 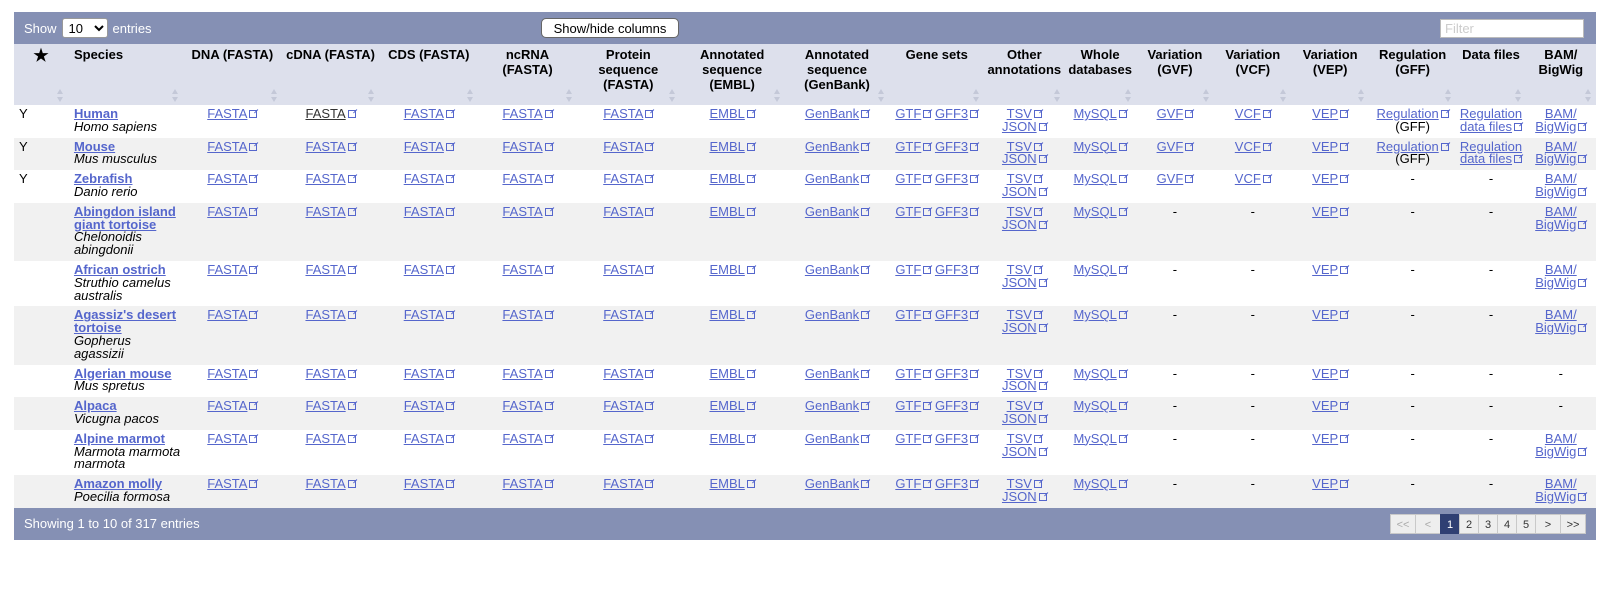 What do you see at coordinates (1253, 74) in the screenshot?
I see `column-header-vcf: Variation (VCF)` at bounding box center [1253, 74].